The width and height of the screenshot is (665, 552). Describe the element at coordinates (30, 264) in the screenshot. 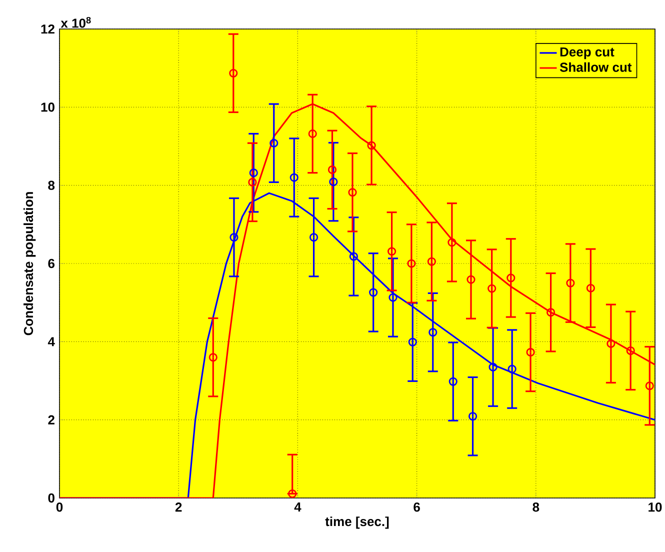

I see `y-axis-title: Condensate population` at that location.